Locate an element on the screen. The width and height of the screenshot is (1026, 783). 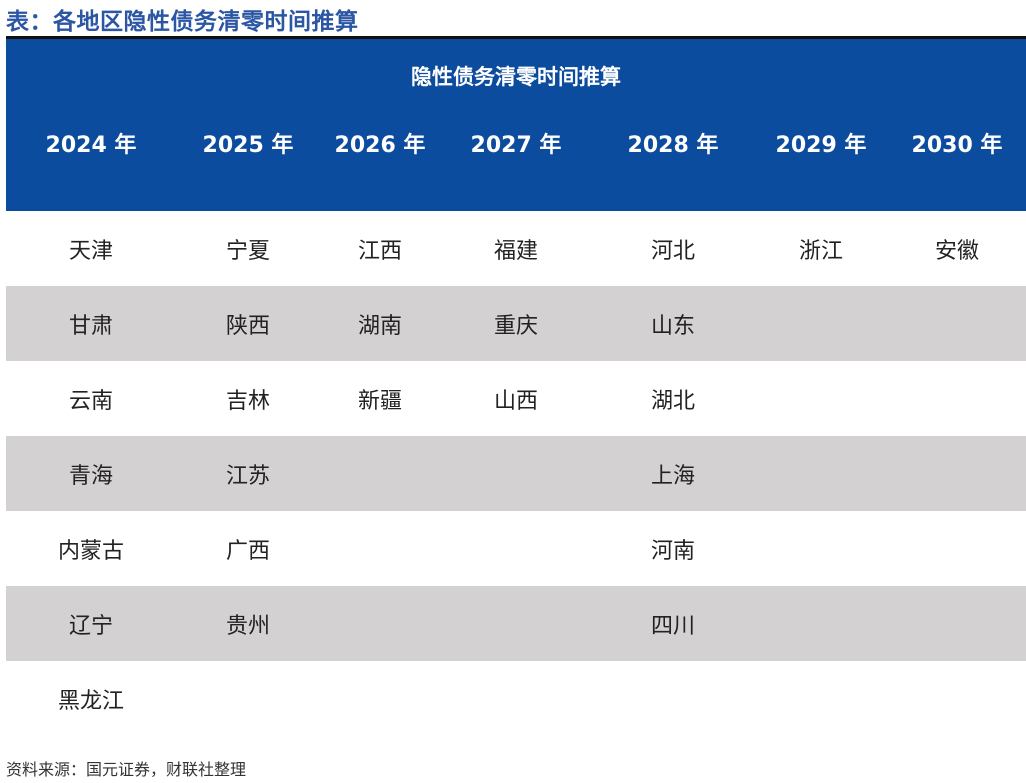
page-title: 表：各地区隐性债务清零时间推算 is located at coordinates (182, 22).